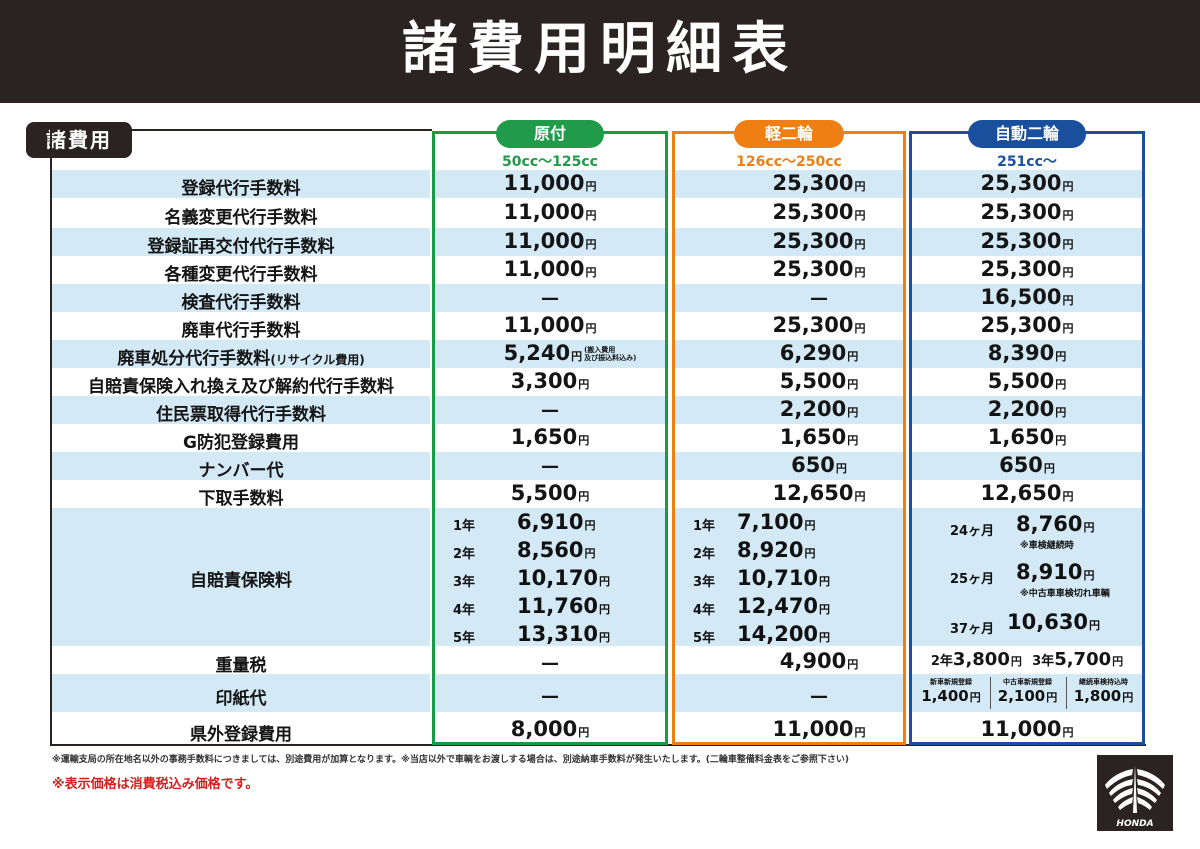  Describe the element at coordinates (241, 415) in the screenshot. I see `row-label-text: 住民票取得代行手数料` at that location.